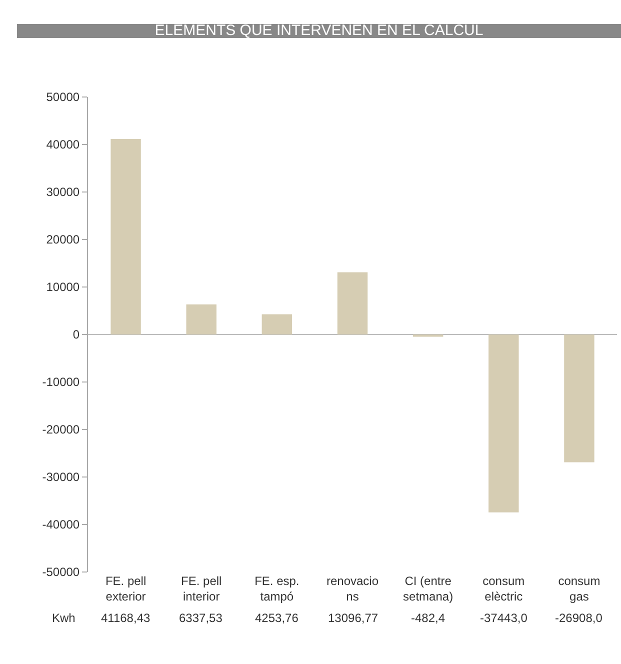  I want to click on data-label: 6337,53, so click(201, 618).